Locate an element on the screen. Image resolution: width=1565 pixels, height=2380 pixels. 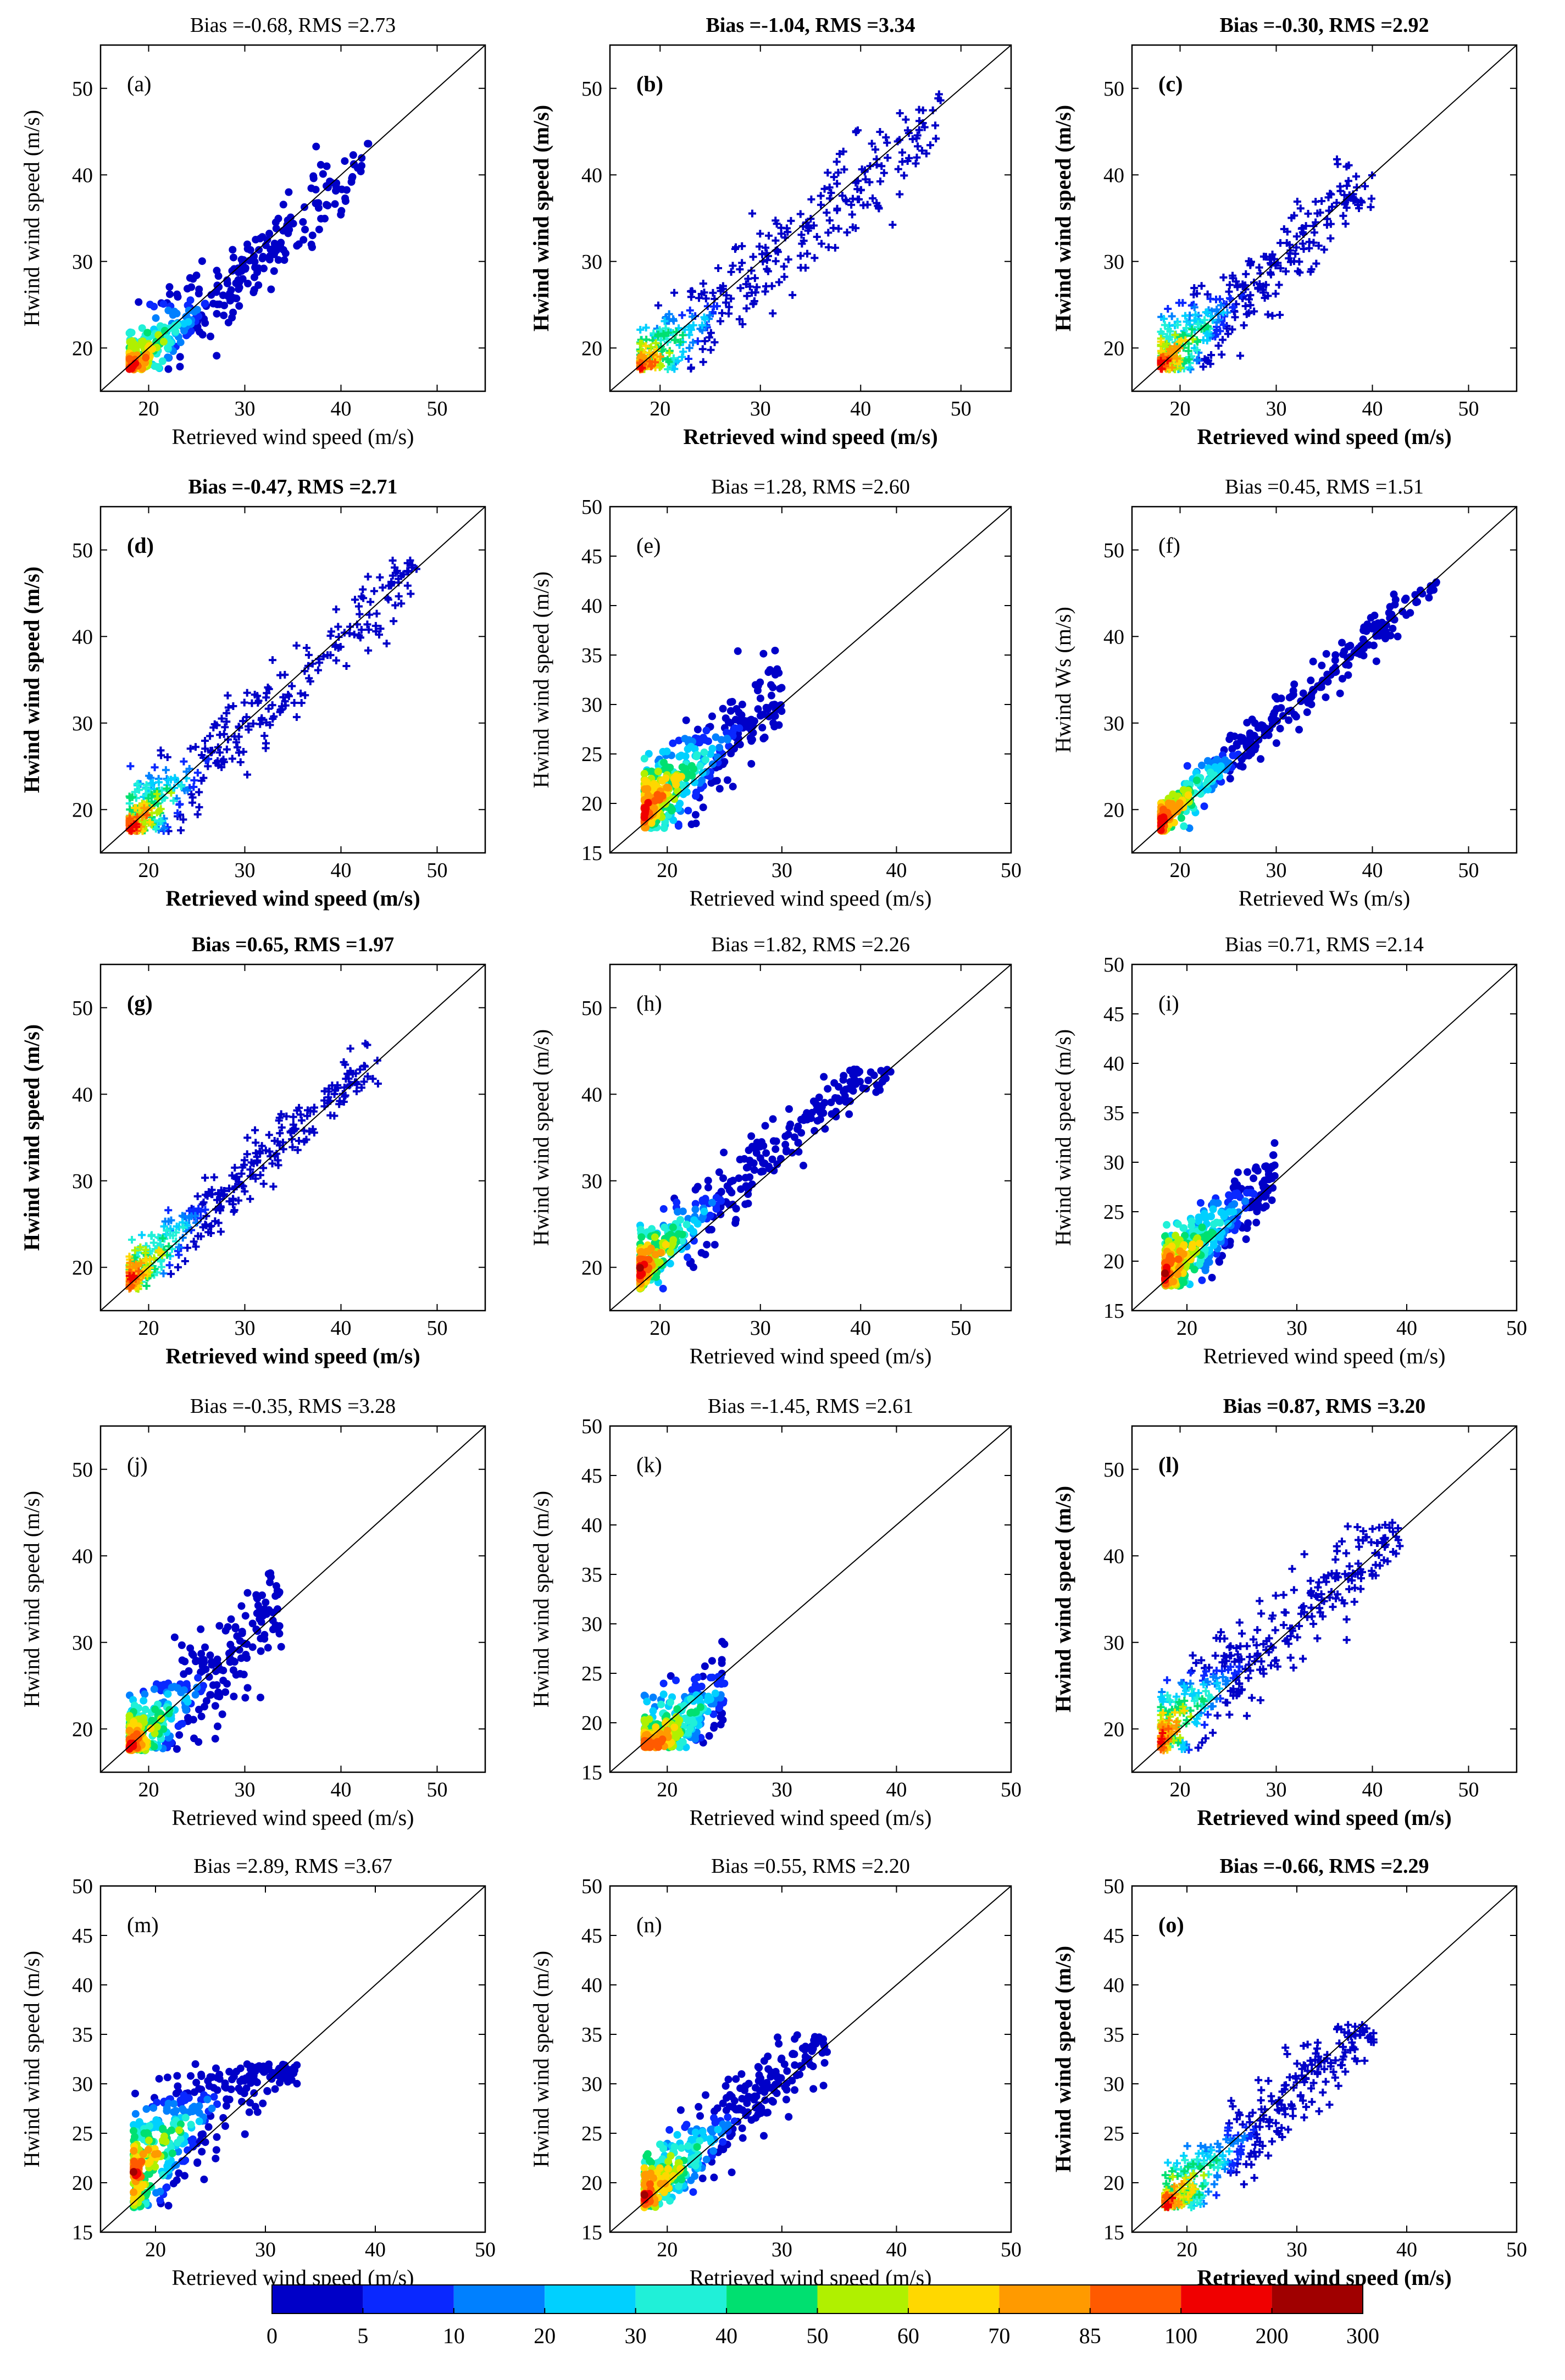
x-tick-label: 30 is located at coordinates (245, 408).